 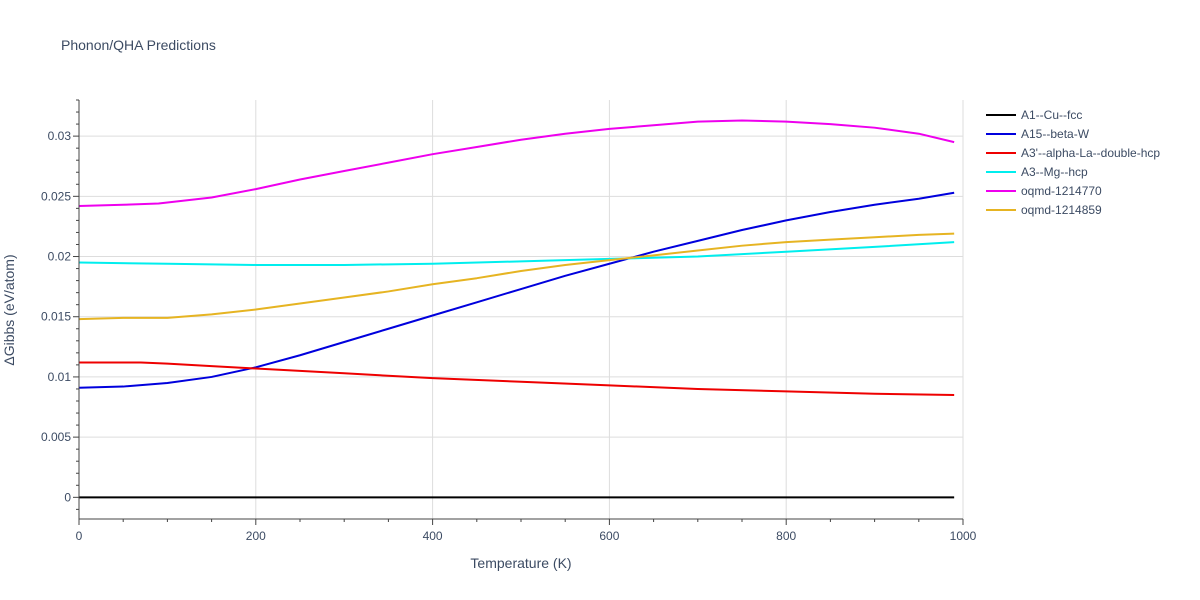 I want to click on x-tick-label: 1000, so click(x=963, y=536).